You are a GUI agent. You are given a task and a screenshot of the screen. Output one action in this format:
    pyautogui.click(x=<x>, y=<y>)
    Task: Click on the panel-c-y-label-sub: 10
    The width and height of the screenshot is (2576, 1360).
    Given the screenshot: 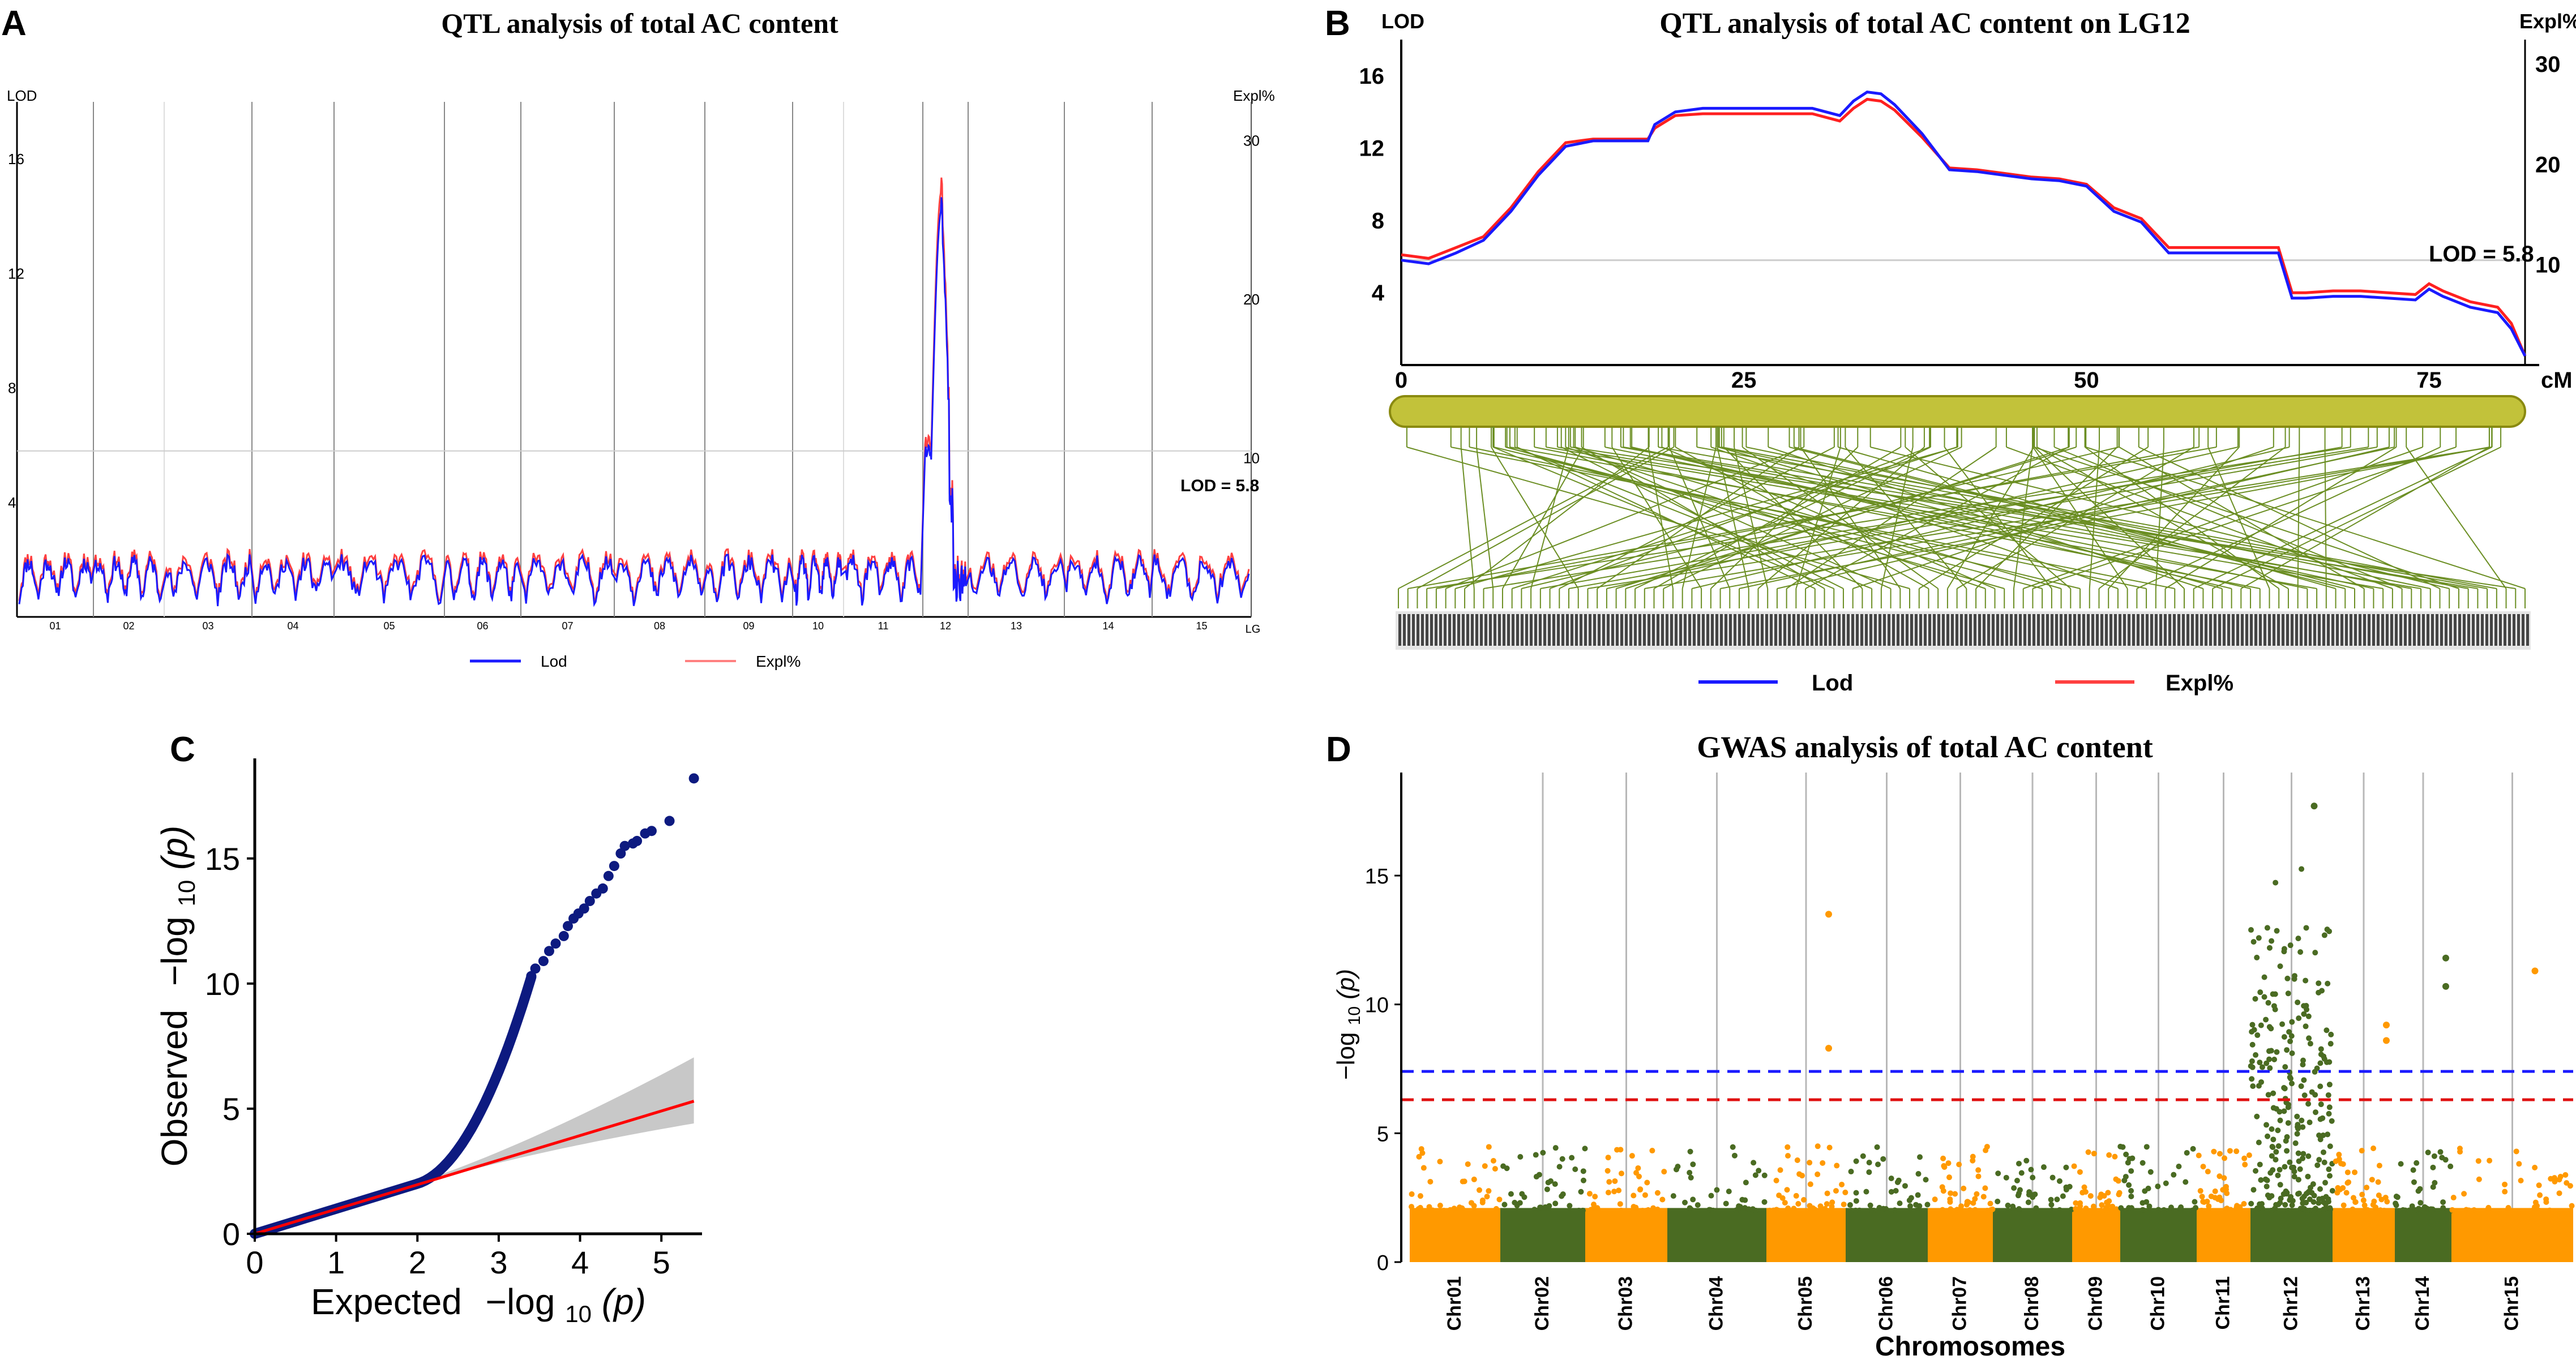 What is the action you would take?
    pyautogui.click(x=186, y=893)
    